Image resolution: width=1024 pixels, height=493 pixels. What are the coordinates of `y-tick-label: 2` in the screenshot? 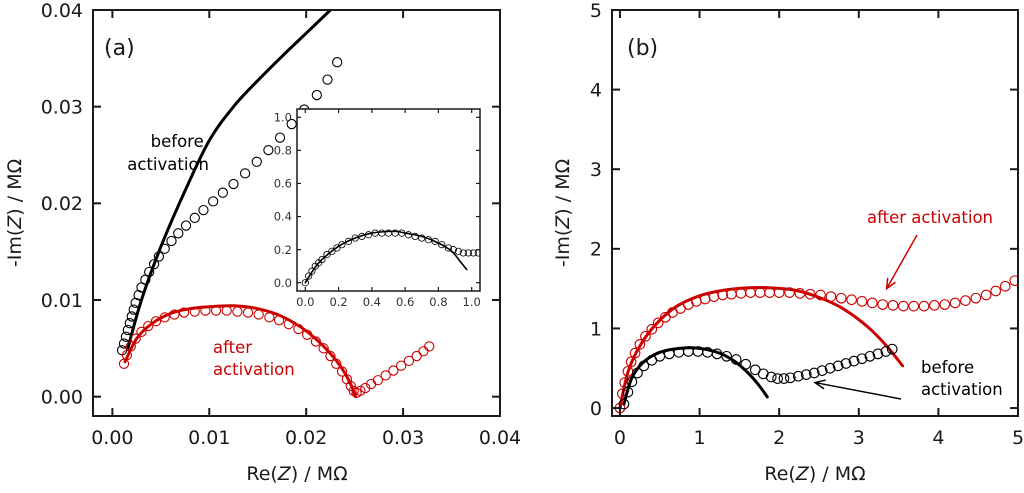 It's located at (596, 250).